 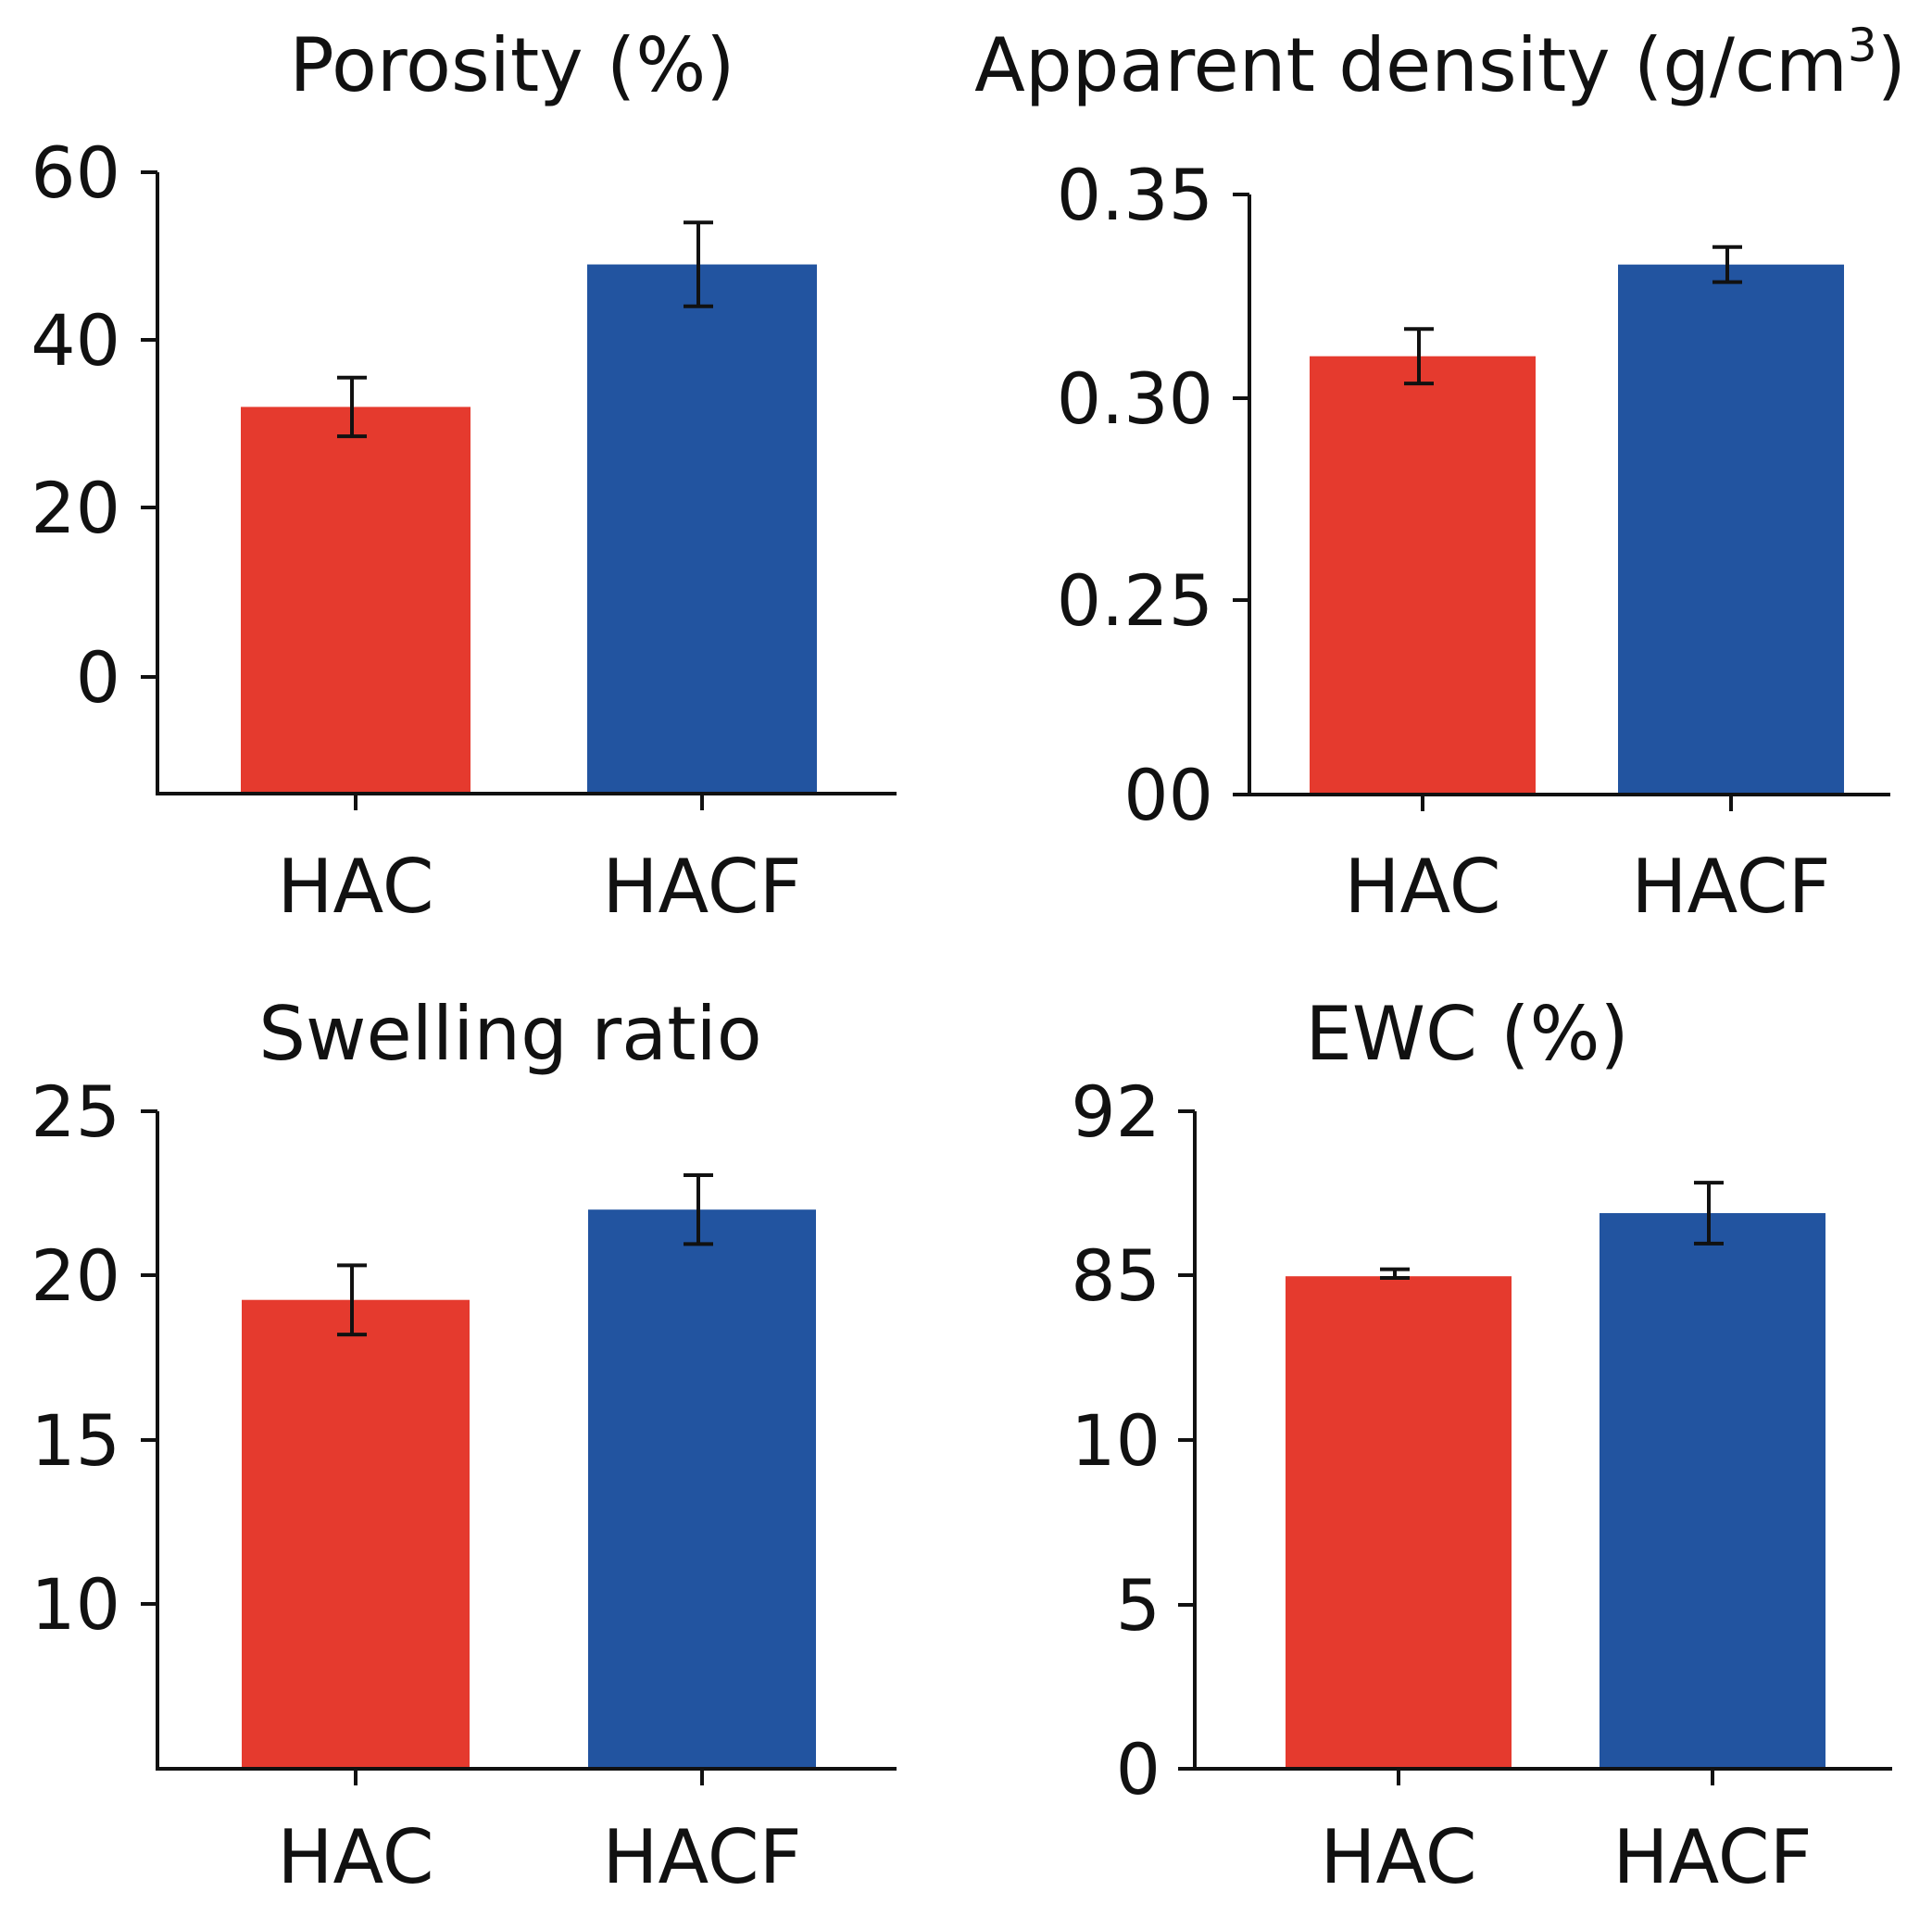 I want to click on y-tick-label: 0.25, so click(x=1135, y=600).